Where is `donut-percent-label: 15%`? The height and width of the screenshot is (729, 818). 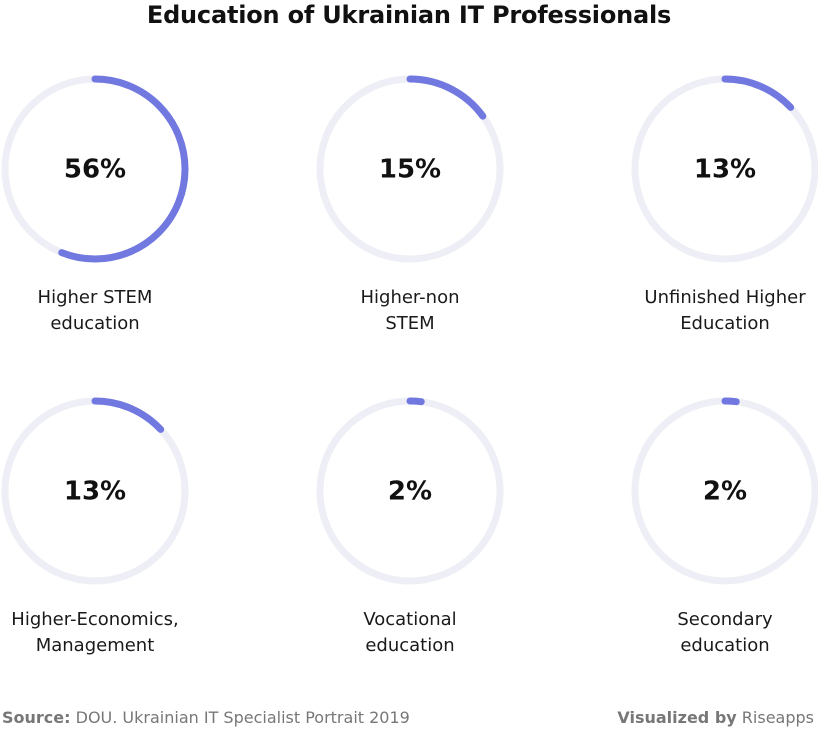 donut-percent-label: 15% is located at coordinates (410, 170).